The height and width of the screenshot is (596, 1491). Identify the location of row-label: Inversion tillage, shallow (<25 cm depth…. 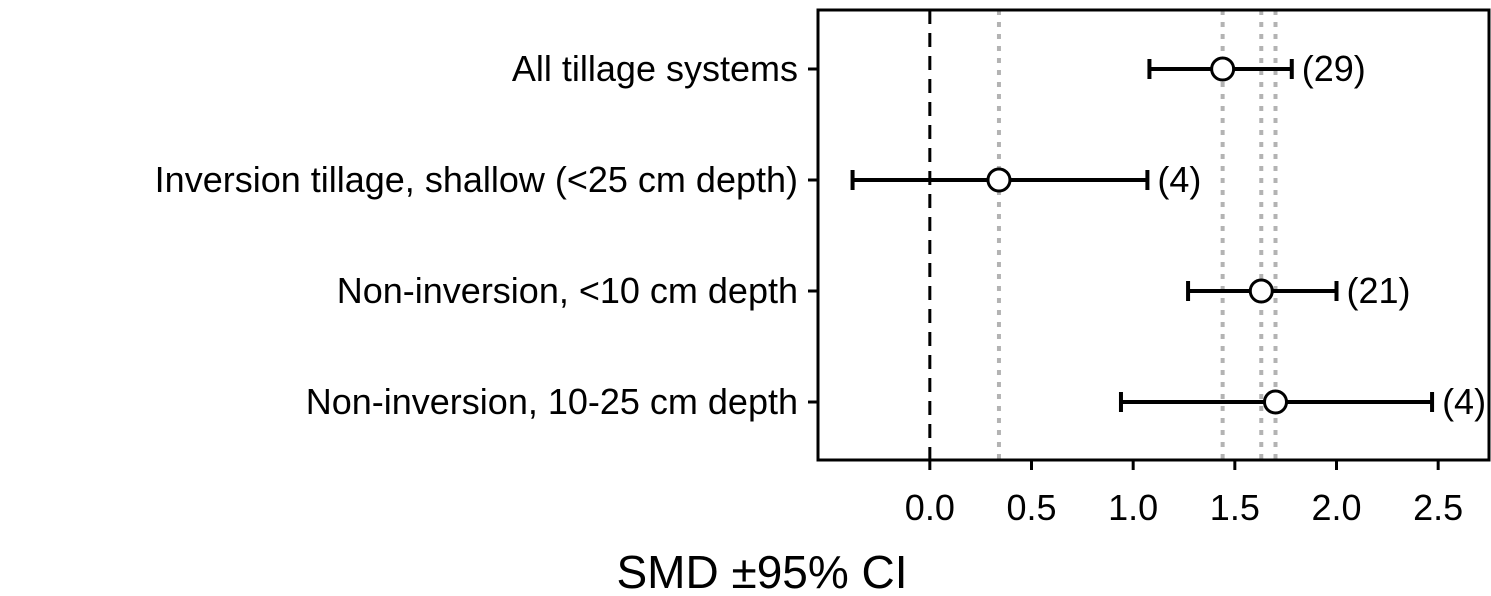
(476, 179).